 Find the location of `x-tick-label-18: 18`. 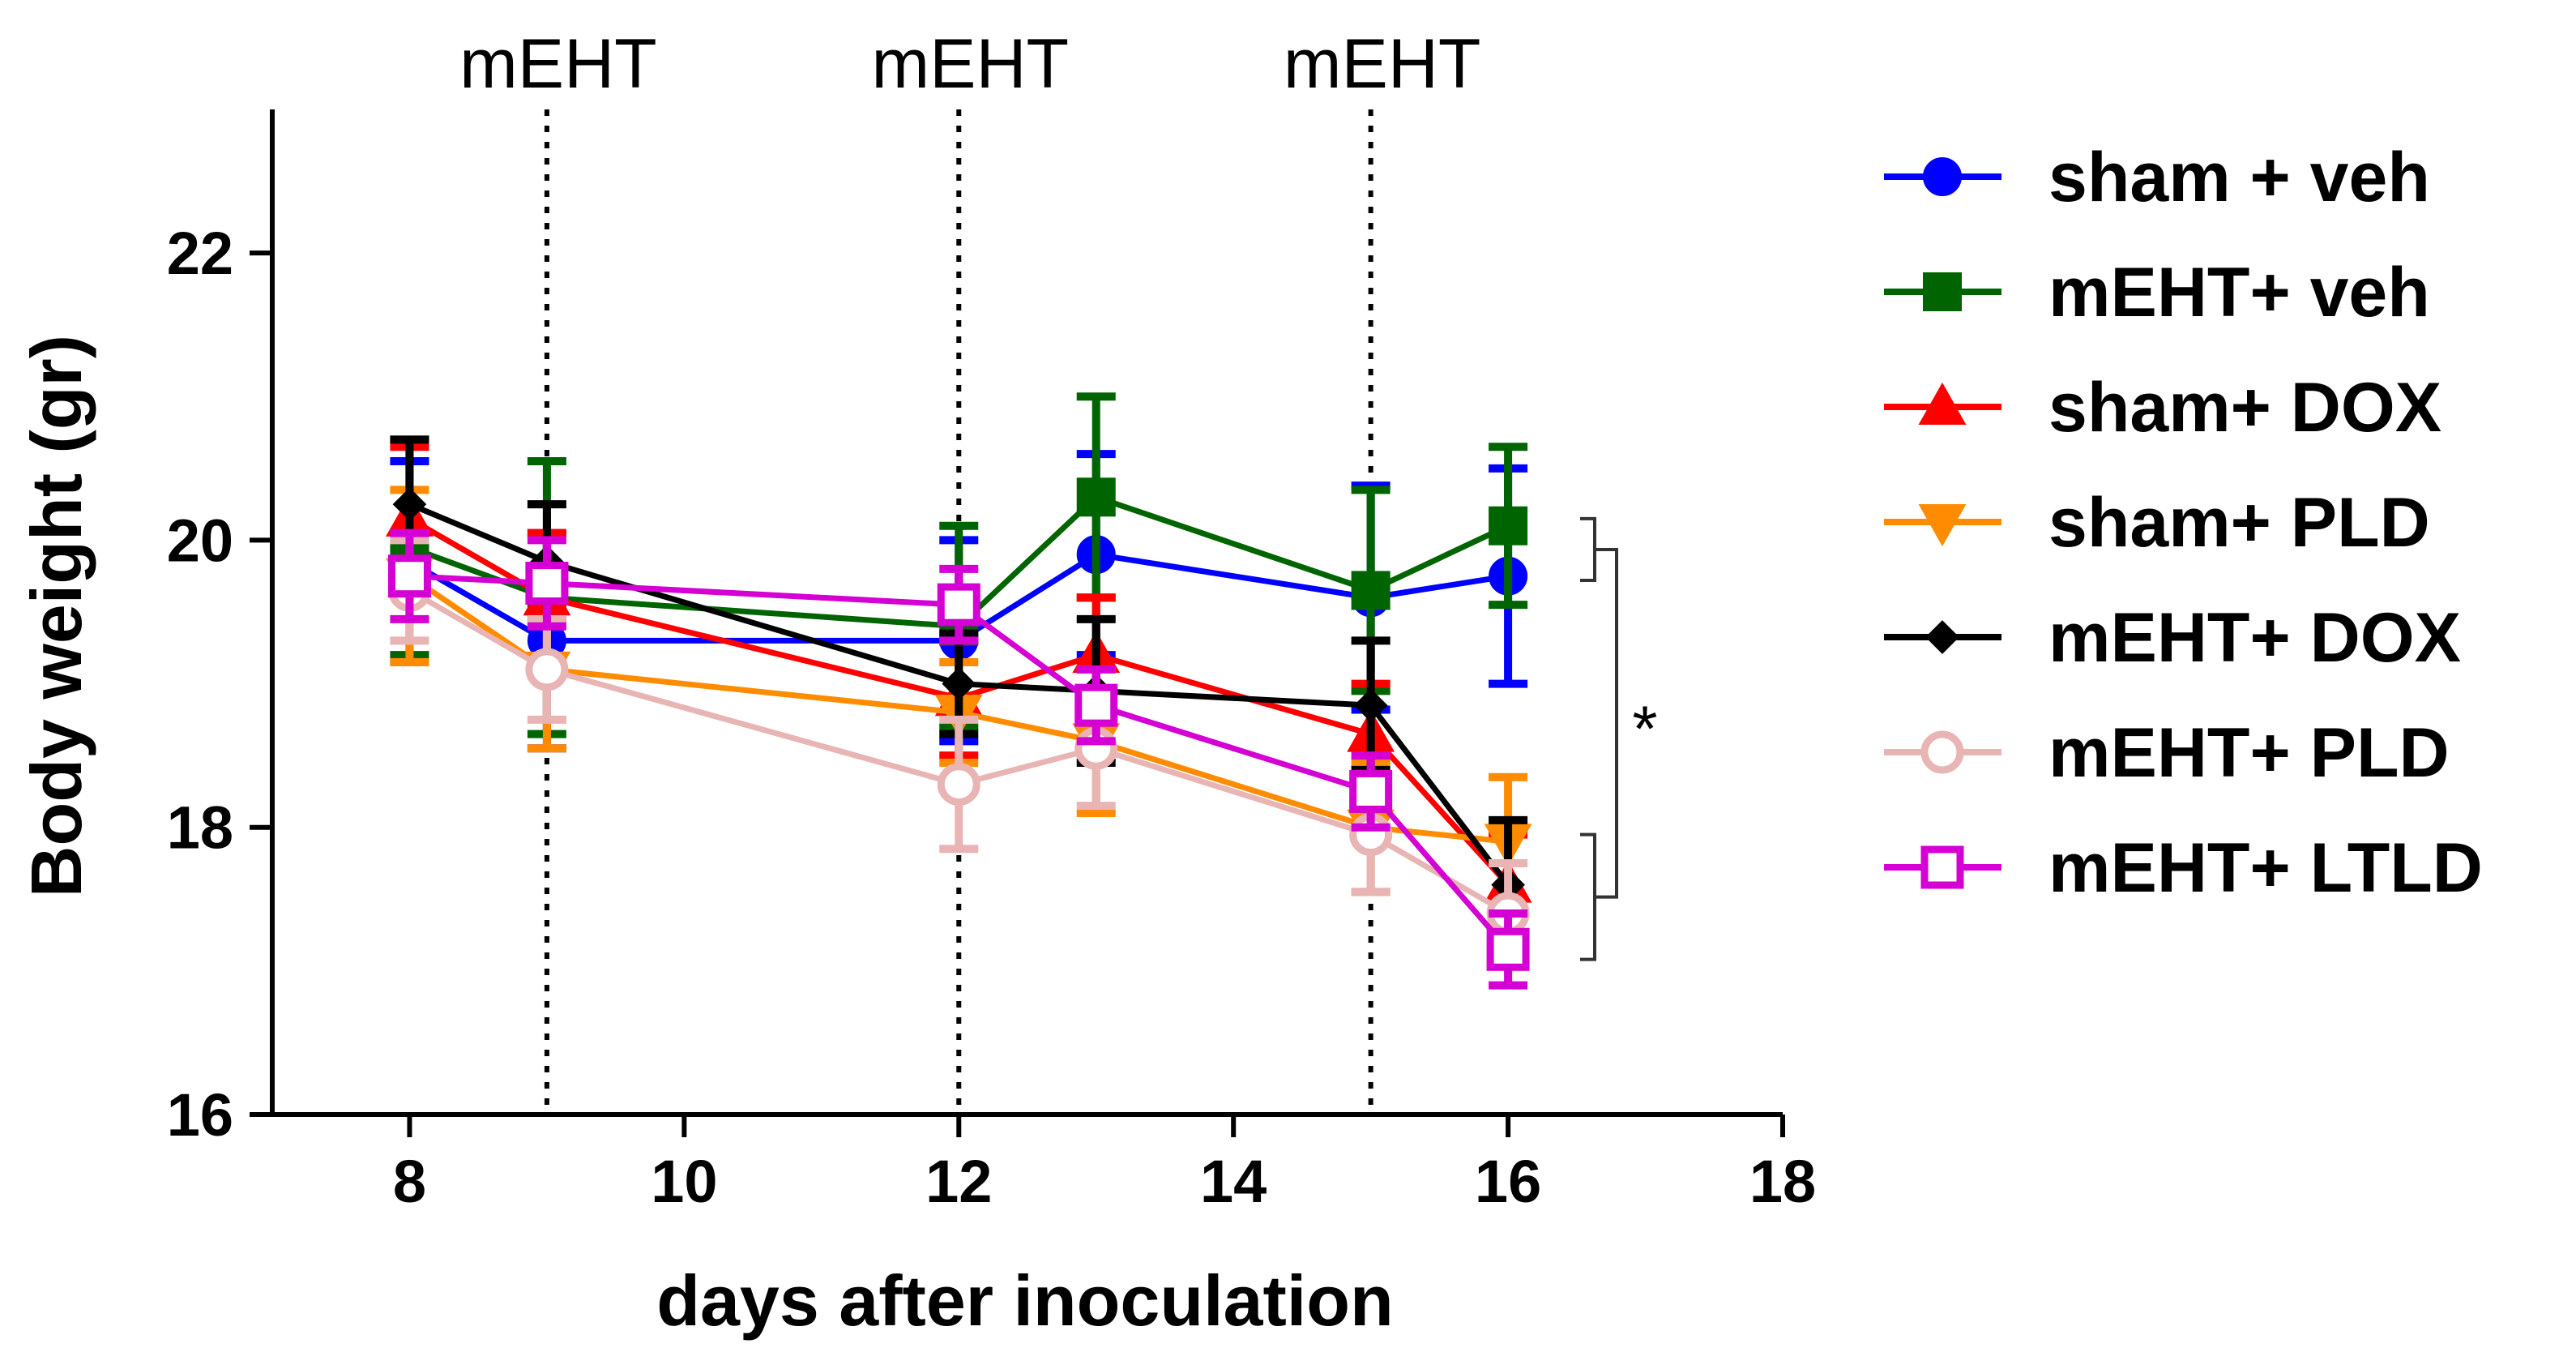

x-tick-label-18: 18 is located at coordinates (1782, 1181).